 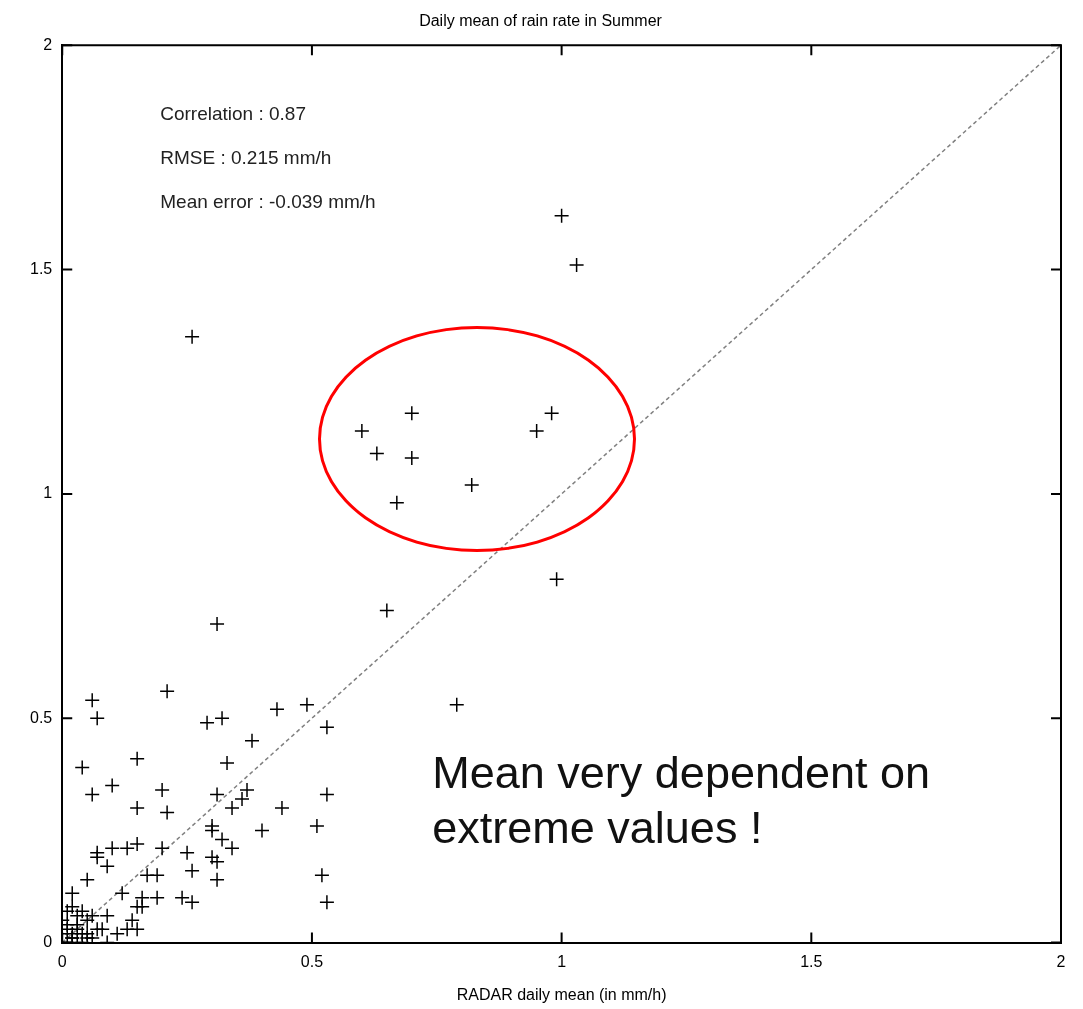 What do you see at coordinates (811, 961) in the screenshot?
I see `x-tick-label: 1.5` at bounding box center [811, 961].